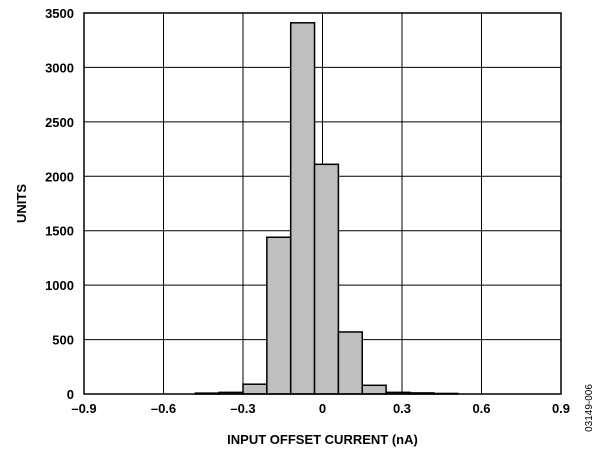  What do you see at coordinates (589, 408) in the screenshot?
I see `figure-id: 03149-006` at bounding box center [589, 408].